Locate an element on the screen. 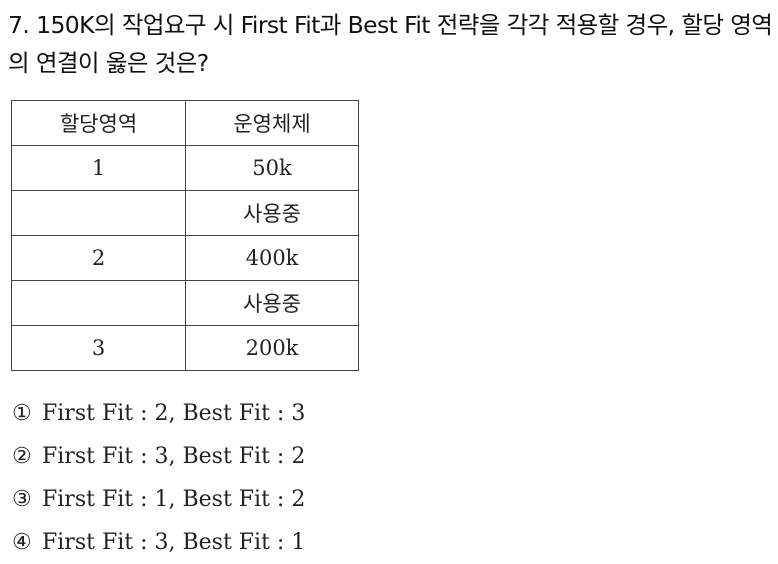 The image size is (778, 564). option-text: First Fit : 3, Best Fit : 2 is located at coordinates (174, 456).